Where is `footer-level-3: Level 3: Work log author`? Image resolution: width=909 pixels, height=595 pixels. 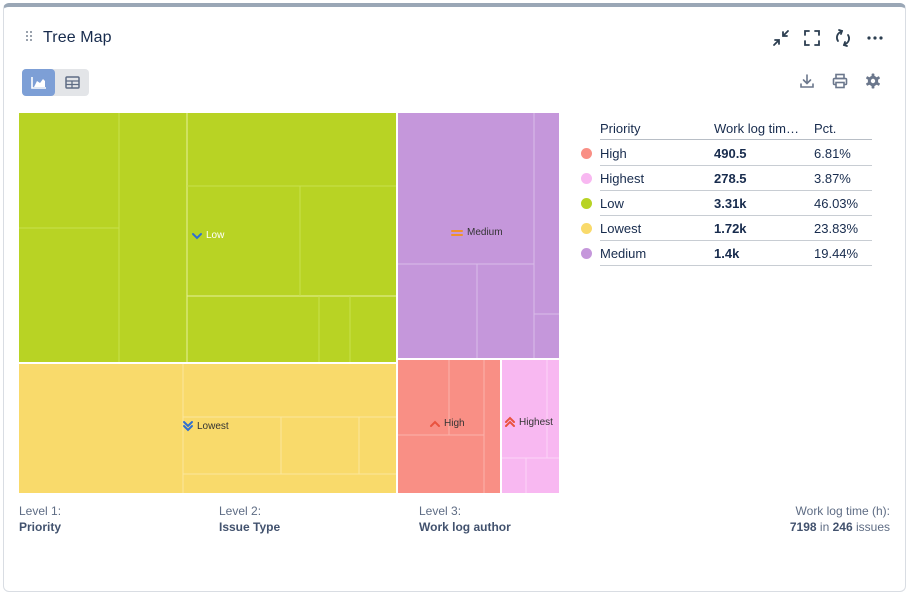 footer-level-3: Level 3: Work log author is located at coordinates (465, 519).